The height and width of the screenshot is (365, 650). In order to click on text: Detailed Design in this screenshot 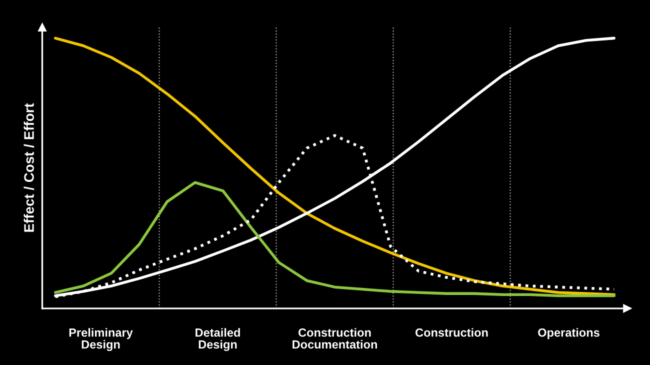, I will do `click(218, 340)`.